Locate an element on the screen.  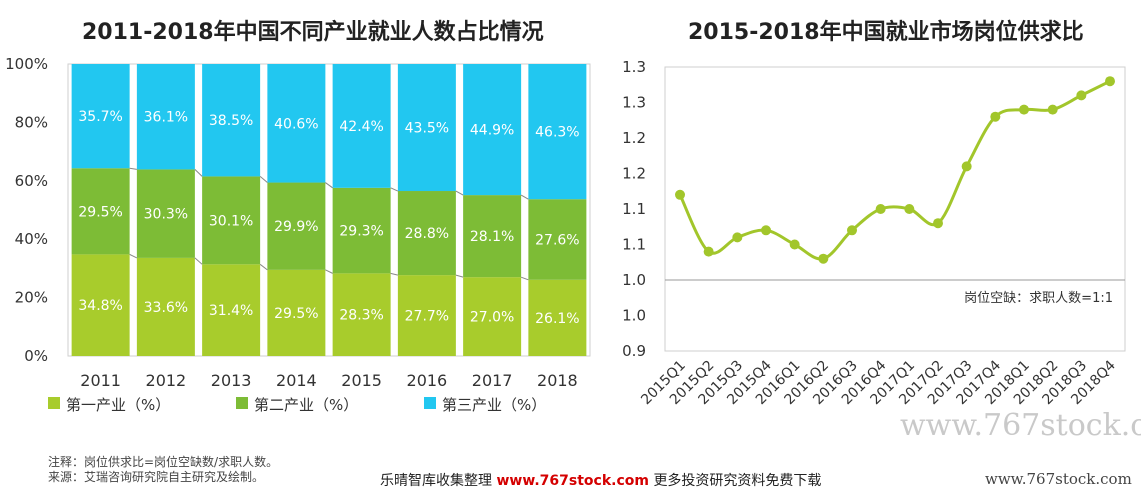
watermark-large: www.767stock.co is located at coordinates (1020, 425).